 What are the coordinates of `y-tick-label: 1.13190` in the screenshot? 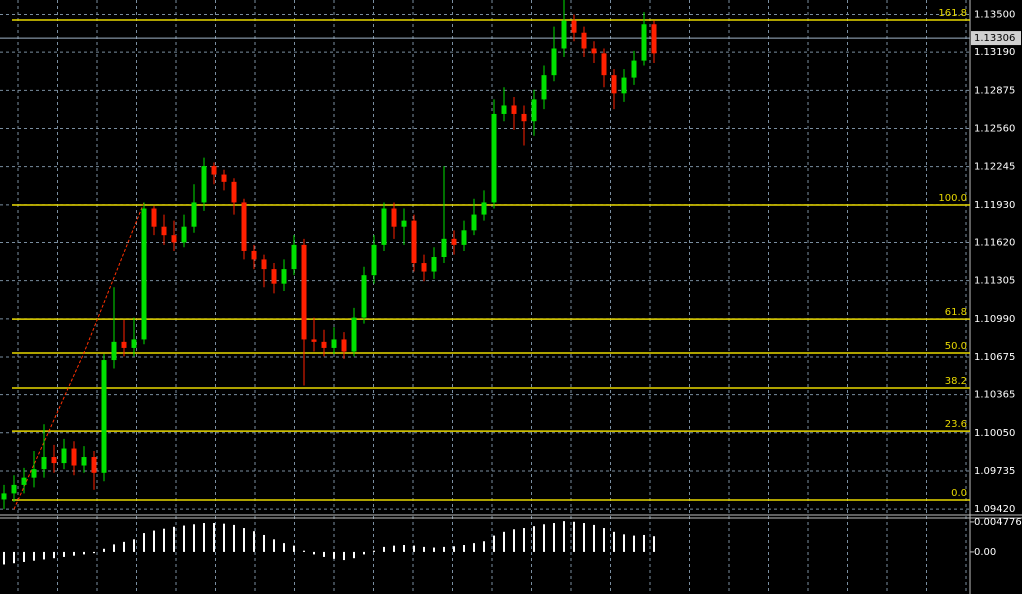 It's located at (994, 52).